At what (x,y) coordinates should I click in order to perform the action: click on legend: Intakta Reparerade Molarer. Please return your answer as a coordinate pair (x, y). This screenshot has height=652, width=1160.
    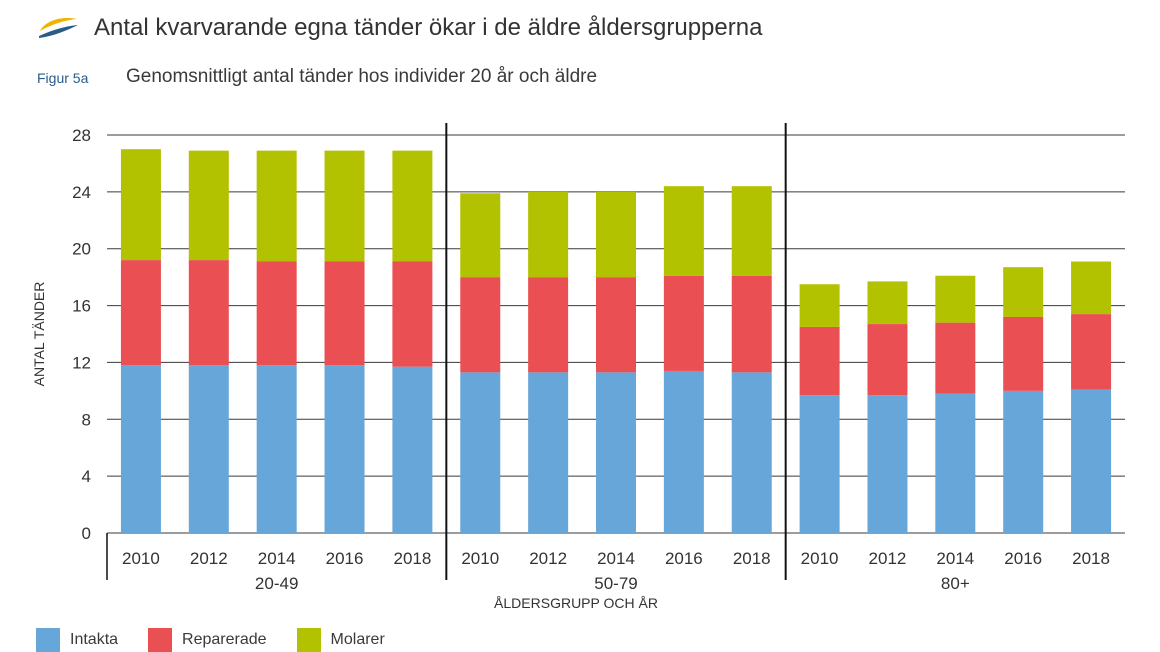
    Looking at the image, I should click on (210, 640).